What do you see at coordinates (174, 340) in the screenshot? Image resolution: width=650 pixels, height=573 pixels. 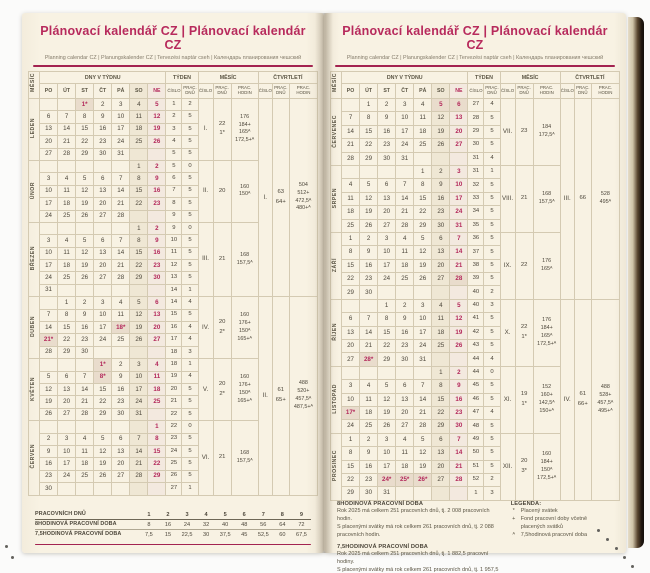 I see `week-number: 17` at bounding box center [174, 340].